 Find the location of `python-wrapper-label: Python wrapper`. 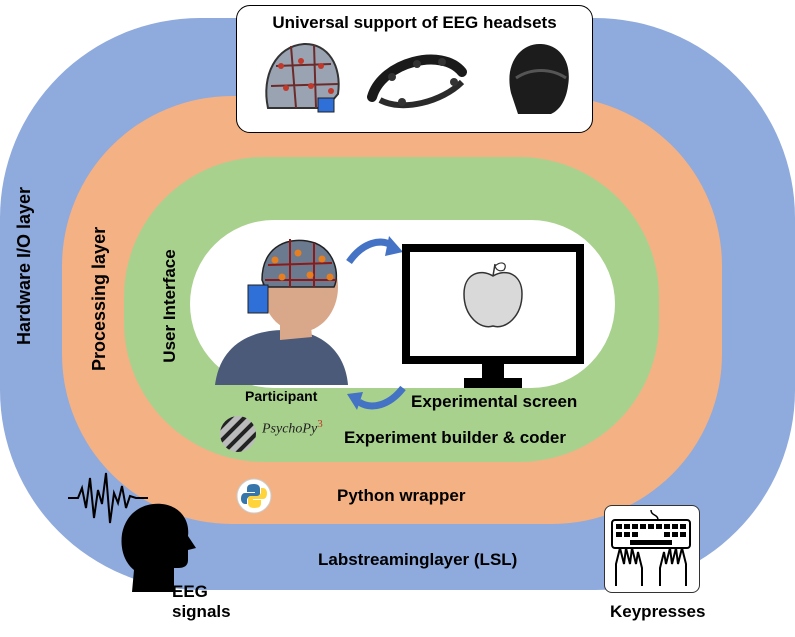

python-wrapper-label: Python wrapper is located at coordinates (401, 495).